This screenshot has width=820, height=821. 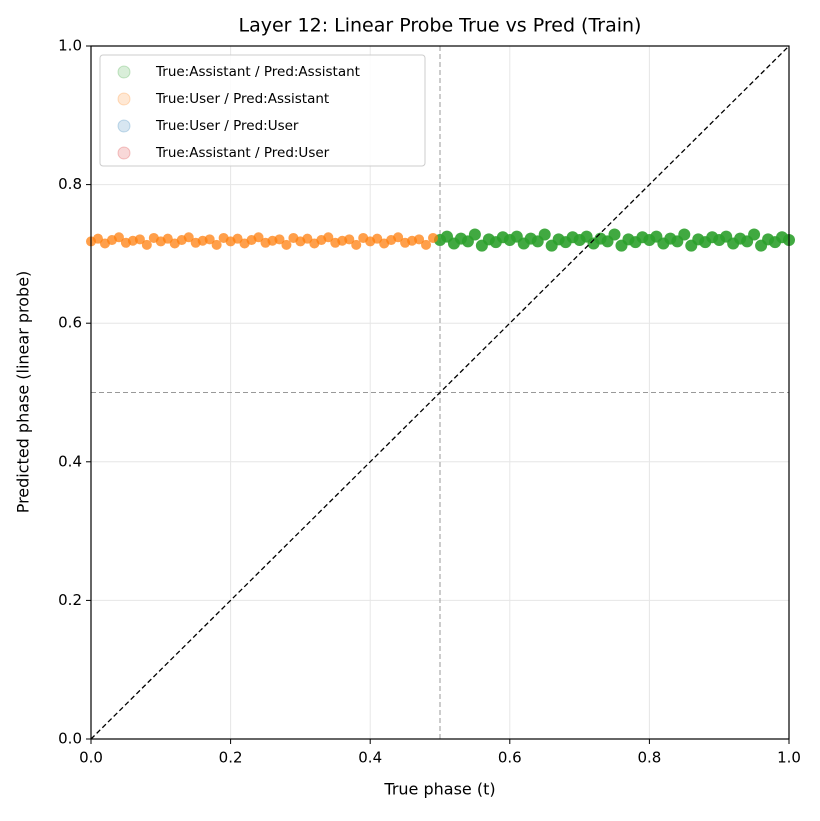 What do you see at coordinates (242, 99) in the screenshot?
I see `legend-label: True:User / Pred:Assistant` at bounding box center [242, 99].